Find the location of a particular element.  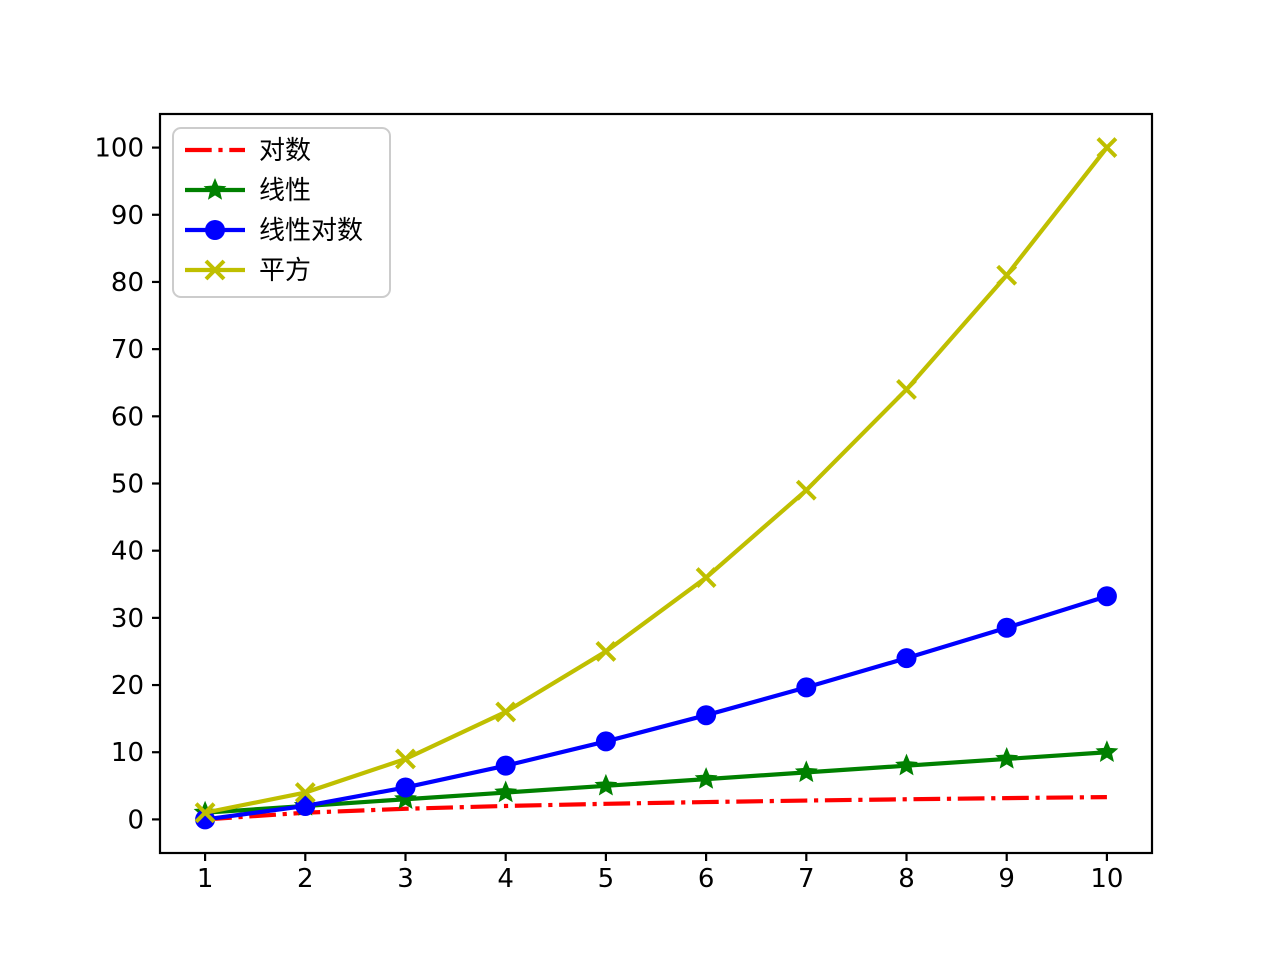

x-tick-label: 6 is located at coordinates (706, 879).